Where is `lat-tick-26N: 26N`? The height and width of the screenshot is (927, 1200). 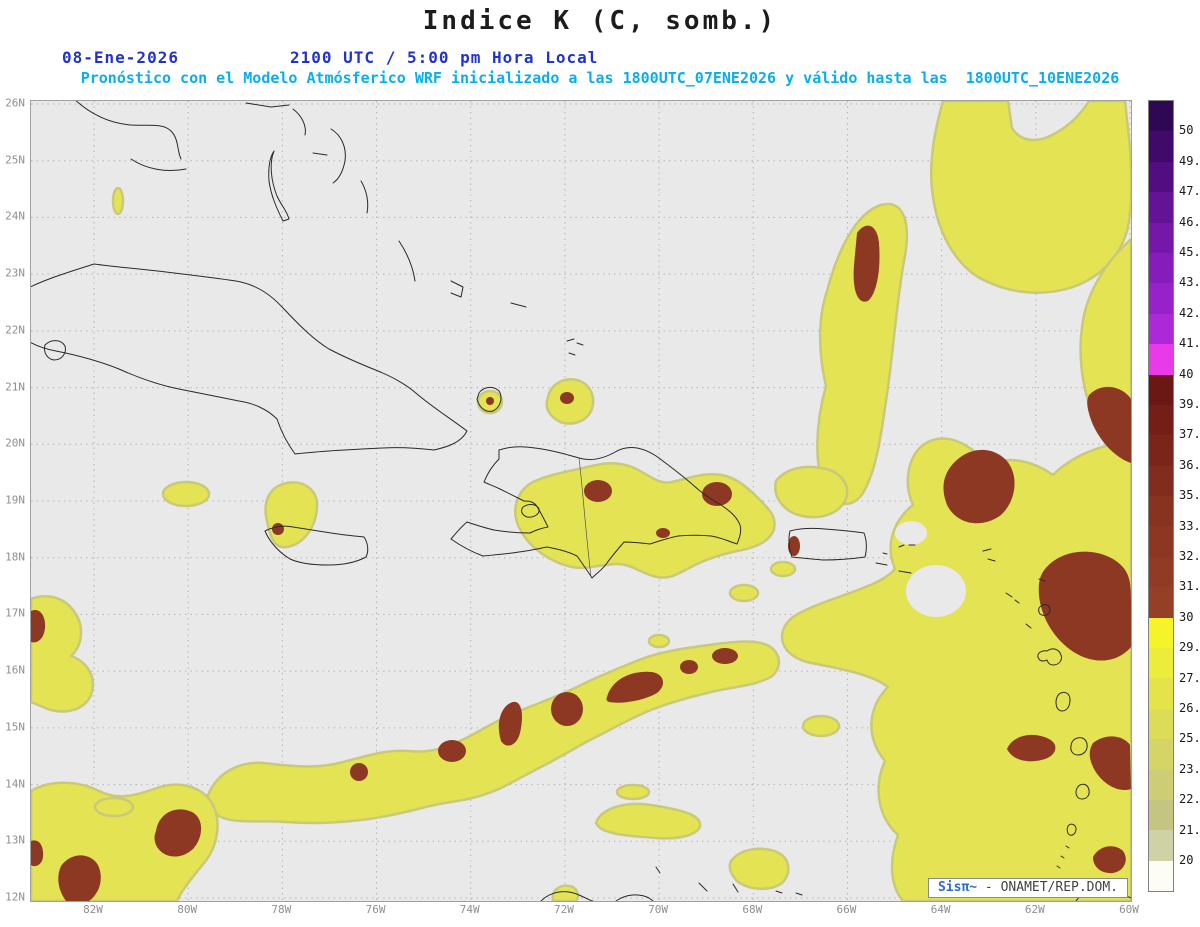
lat-tick-26N: 26N is located at coordinates (15, 103).